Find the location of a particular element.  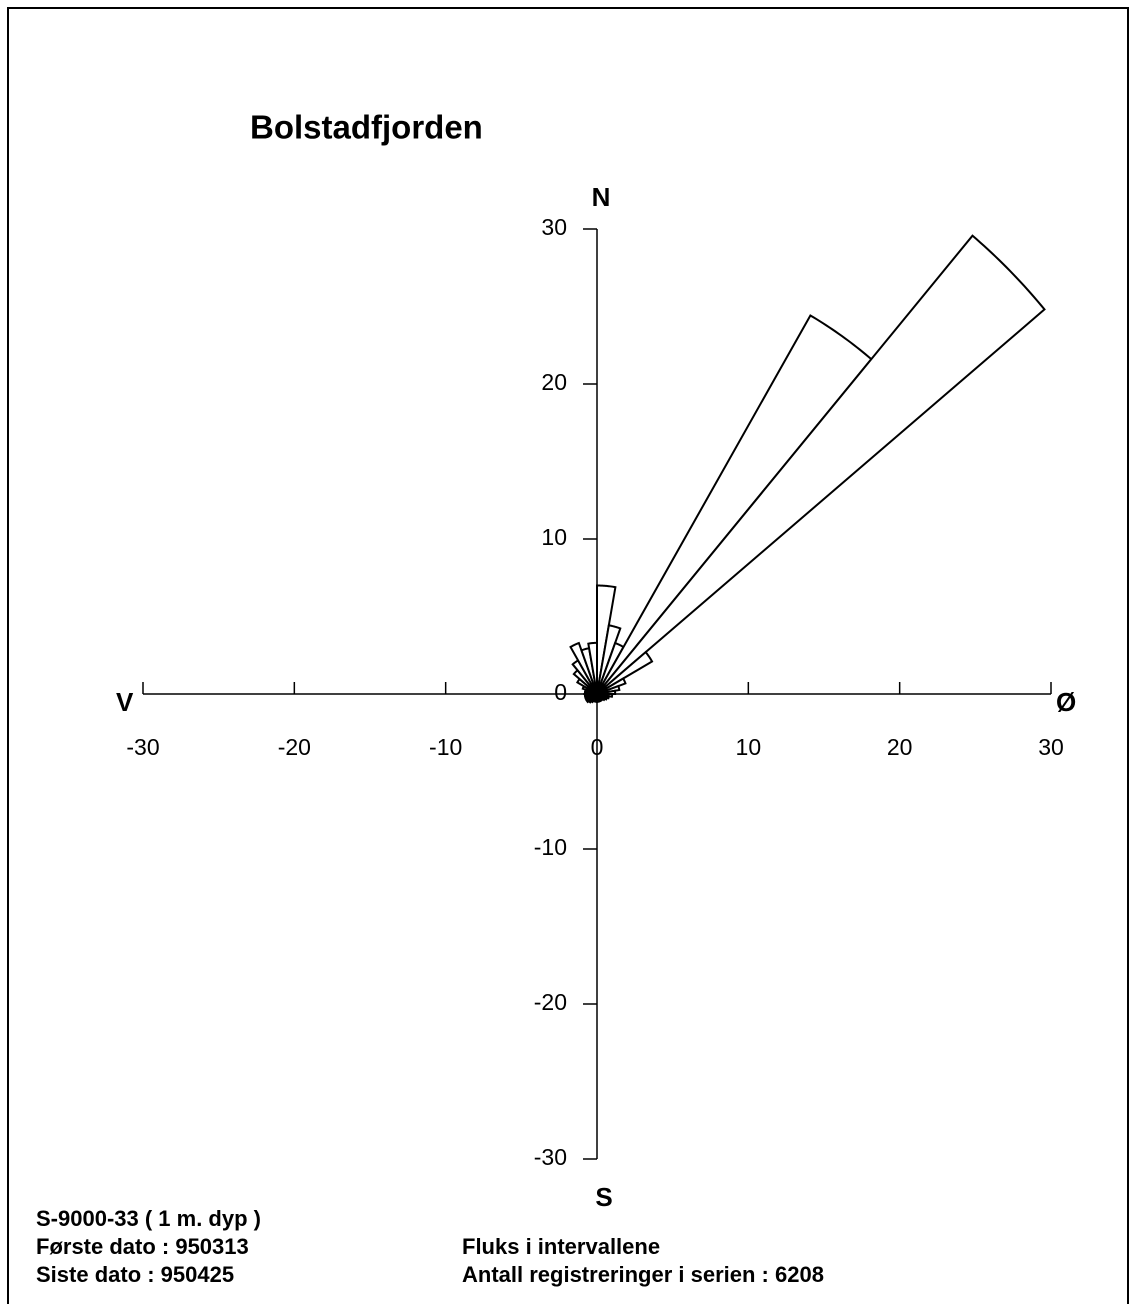

y-tick-label: -30 is located at coordinates (550, 1157).